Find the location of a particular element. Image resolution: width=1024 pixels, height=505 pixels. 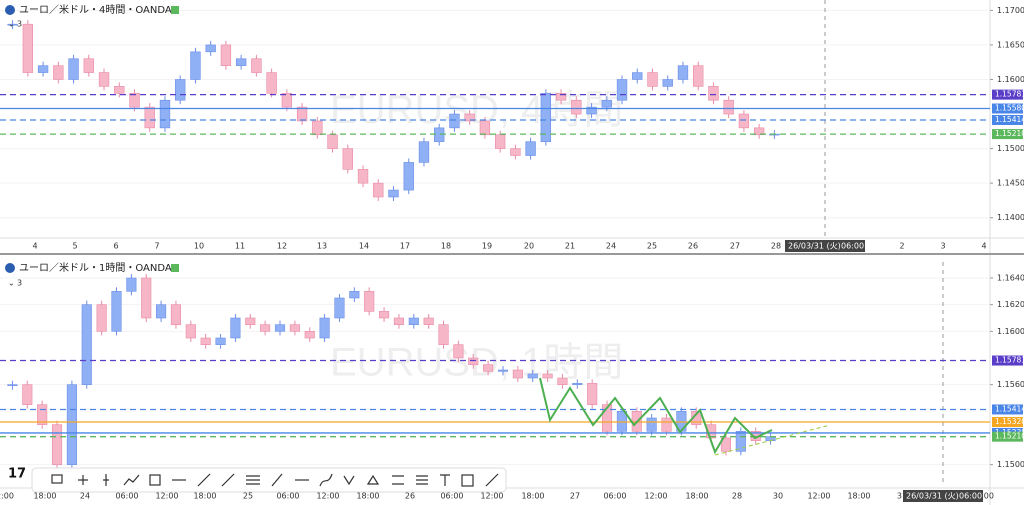

x-tick-label: 13 is located at coordinates (322, 246).